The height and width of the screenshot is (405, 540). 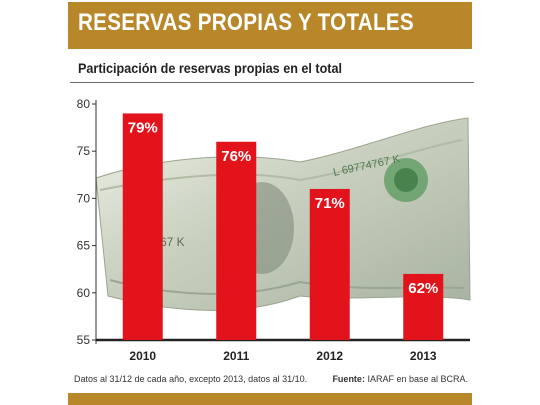 What do you see at coordinates (348, 379) in the screenshot?
I see `source-label: Fuente:` at bounding box center [348, 379].